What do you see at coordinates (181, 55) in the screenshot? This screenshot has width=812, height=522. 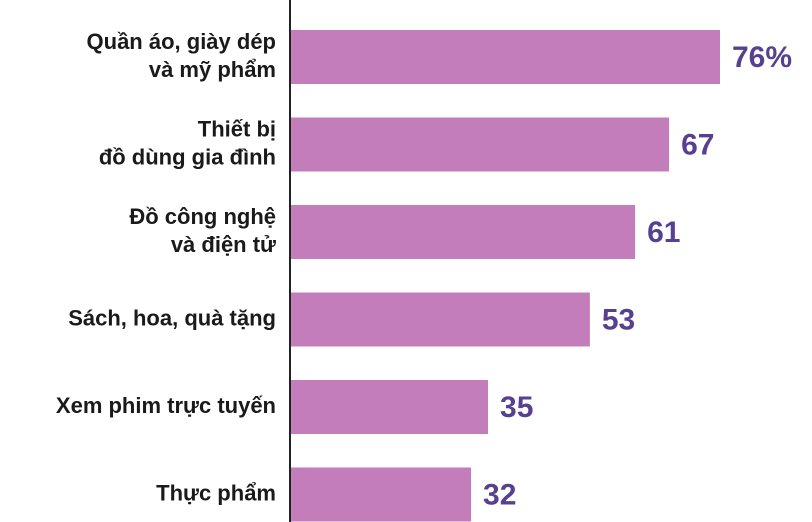 I see `category-label: Quần áo, giày dép và mỹ phẩm` at bounding box center [181, 55].